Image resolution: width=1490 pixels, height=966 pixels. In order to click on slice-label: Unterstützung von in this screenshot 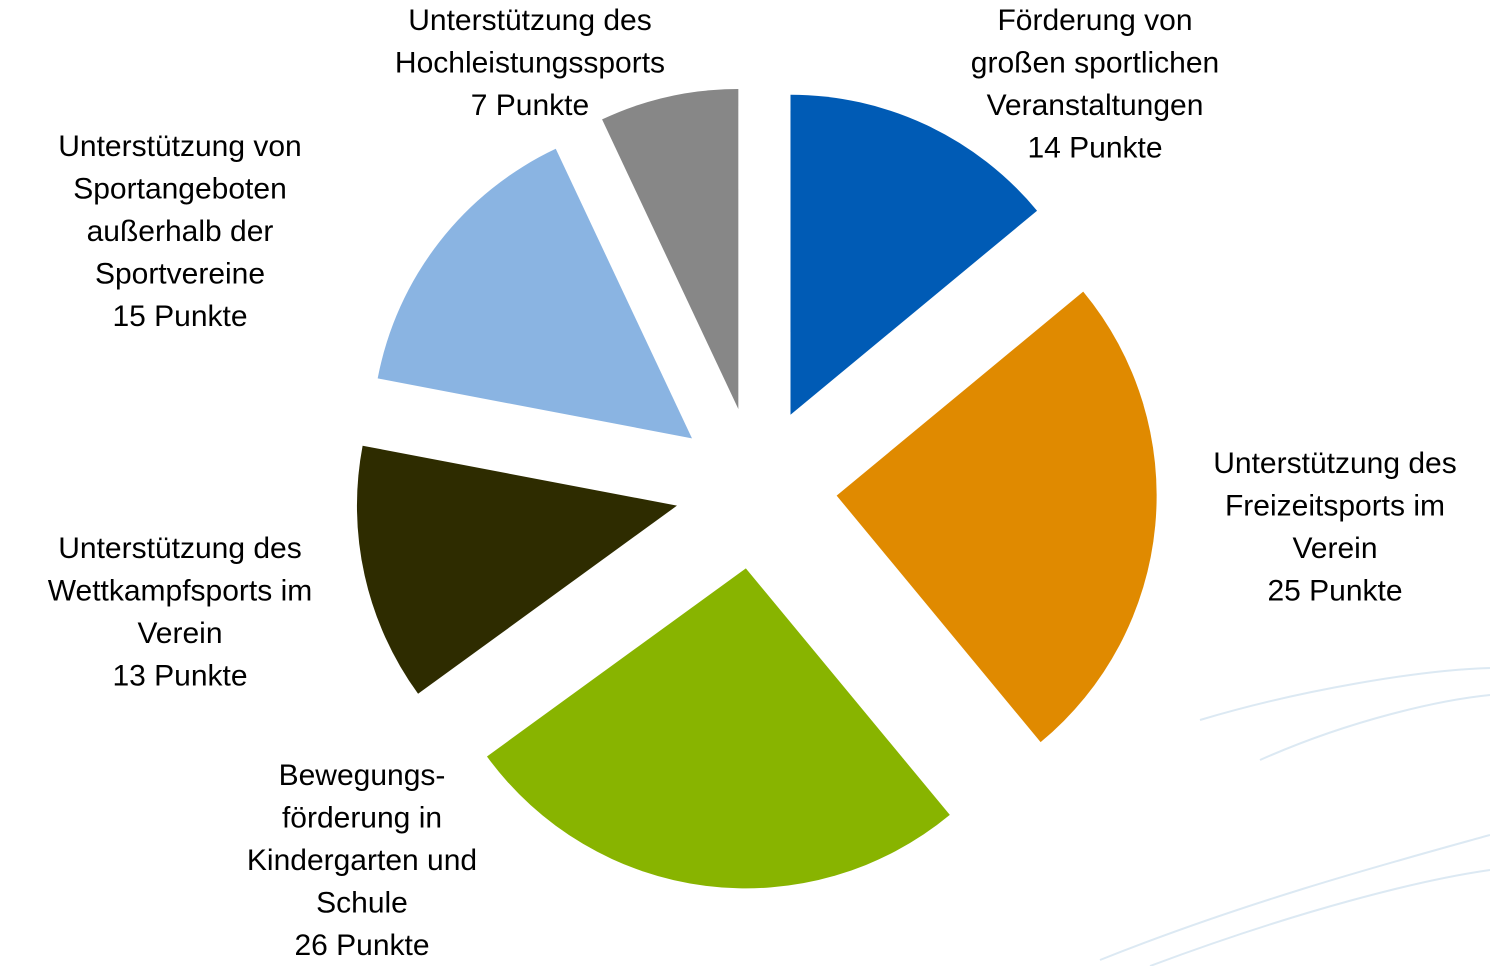, I will do `click(179, 146)`.